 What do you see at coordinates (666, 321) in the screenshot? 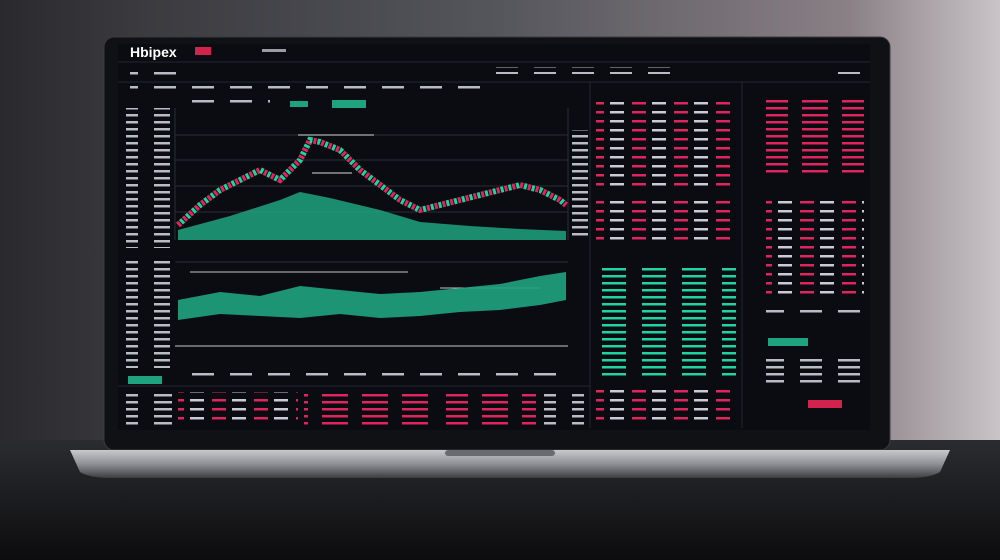
I see `bids` at bounding box center [666, 321].